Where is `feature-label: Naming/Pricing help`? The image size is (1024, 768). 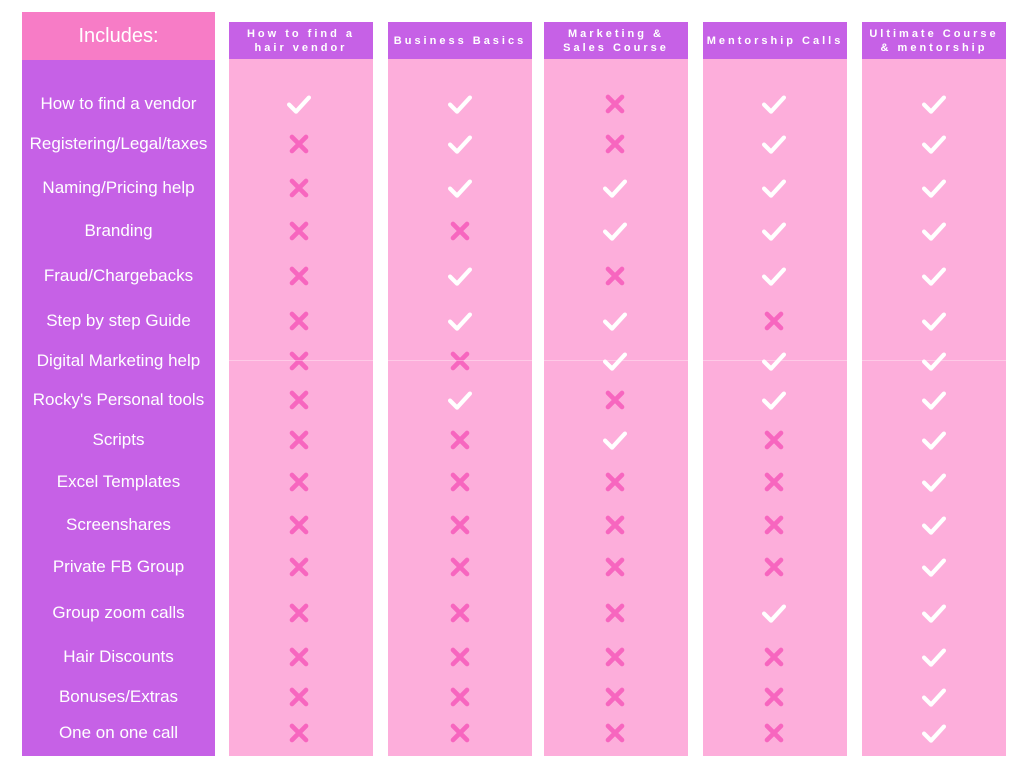 feature-label: Naming/Pricing help is located at coordinates (118, 187).